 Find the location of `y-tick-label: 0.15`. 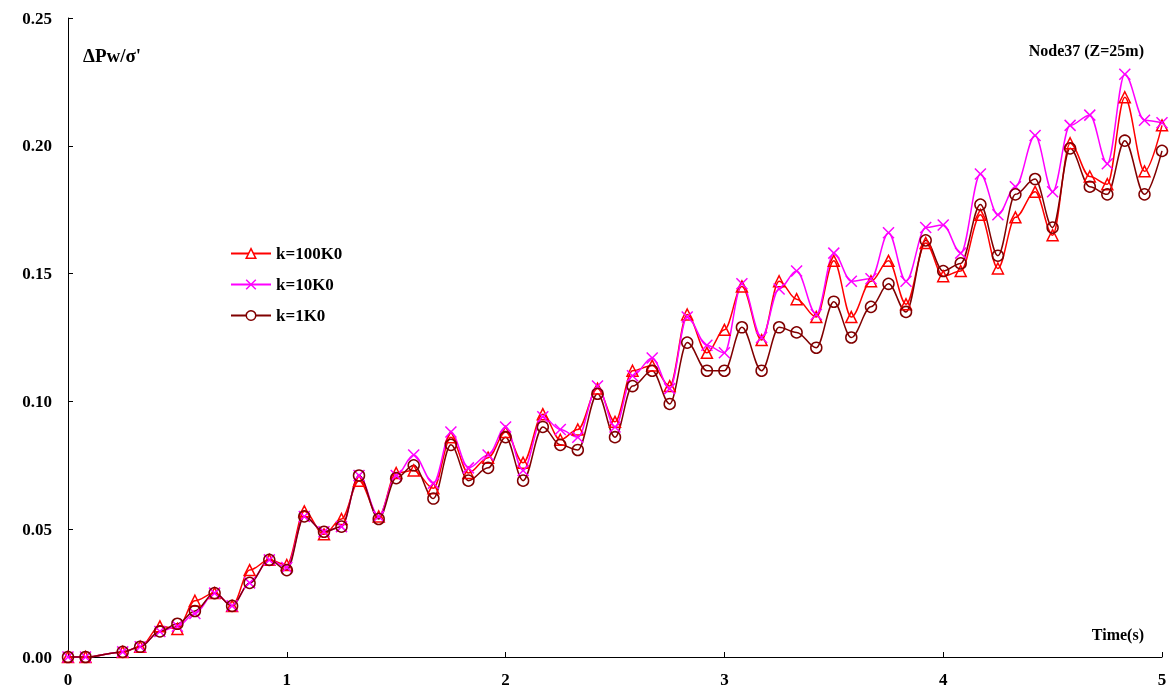

y-tick-label: 0.15 is located at coordinates (37, 274).